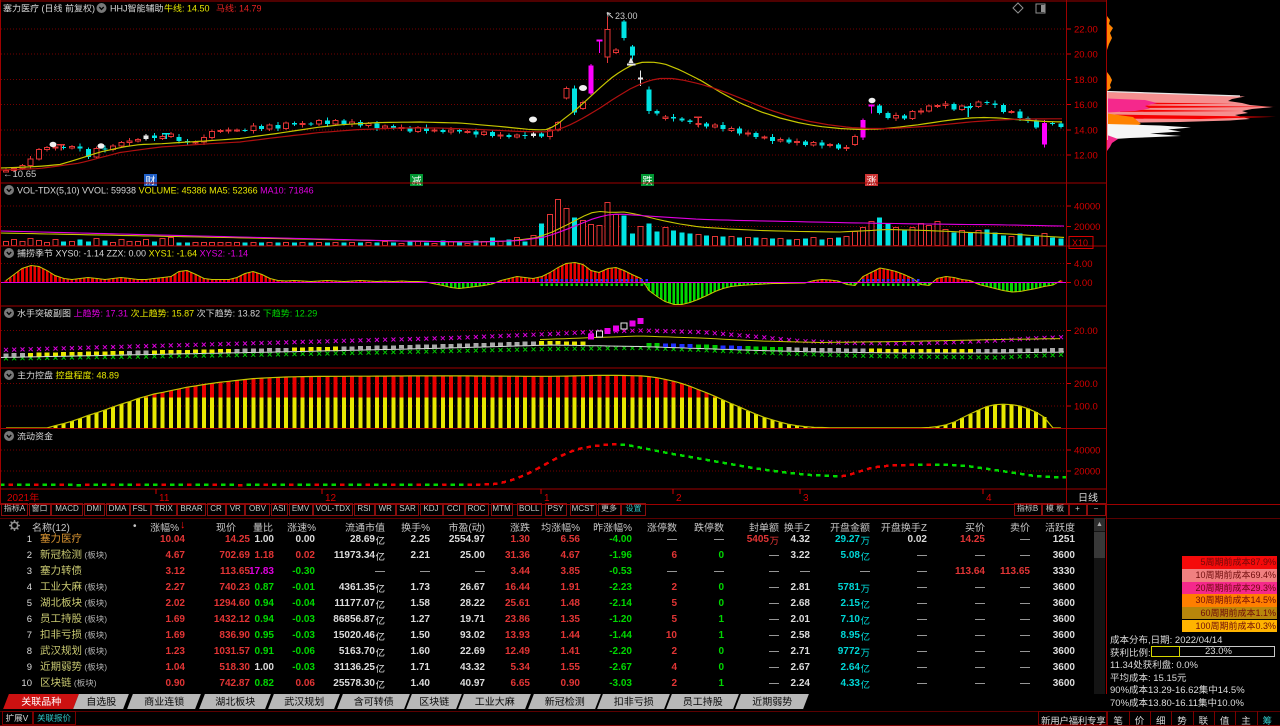  What do you see at coordinates (68, 375) in the screenshot?
I see `svg-text: 主力控盘 控盘程度: 48.89` at bounding box center [68, 375].